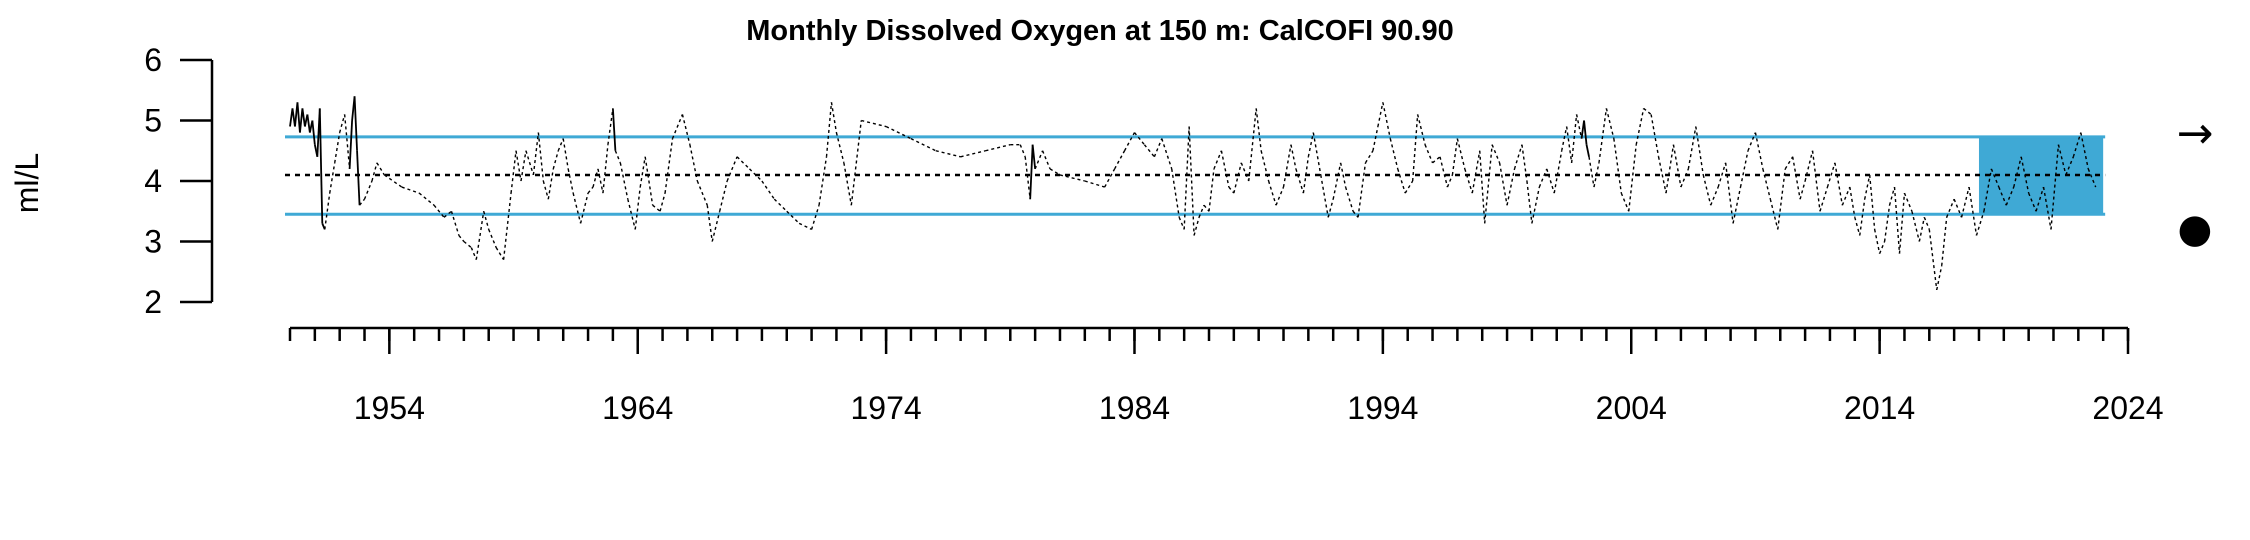 The image size is (2250, 540). Describe the element at coordinates (886, 408) in the screenshot. I see `x-tick-label: 1974` at that location.